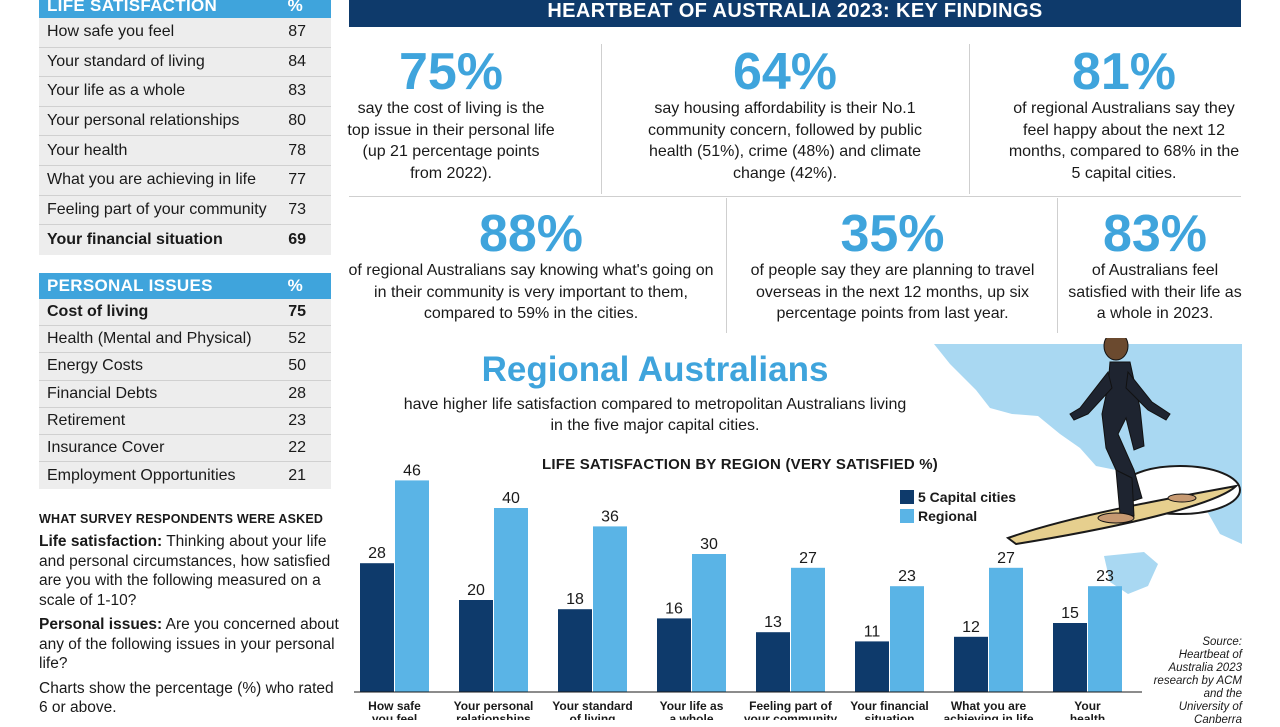  I want to click on row-value: 21, so click(297, 475).